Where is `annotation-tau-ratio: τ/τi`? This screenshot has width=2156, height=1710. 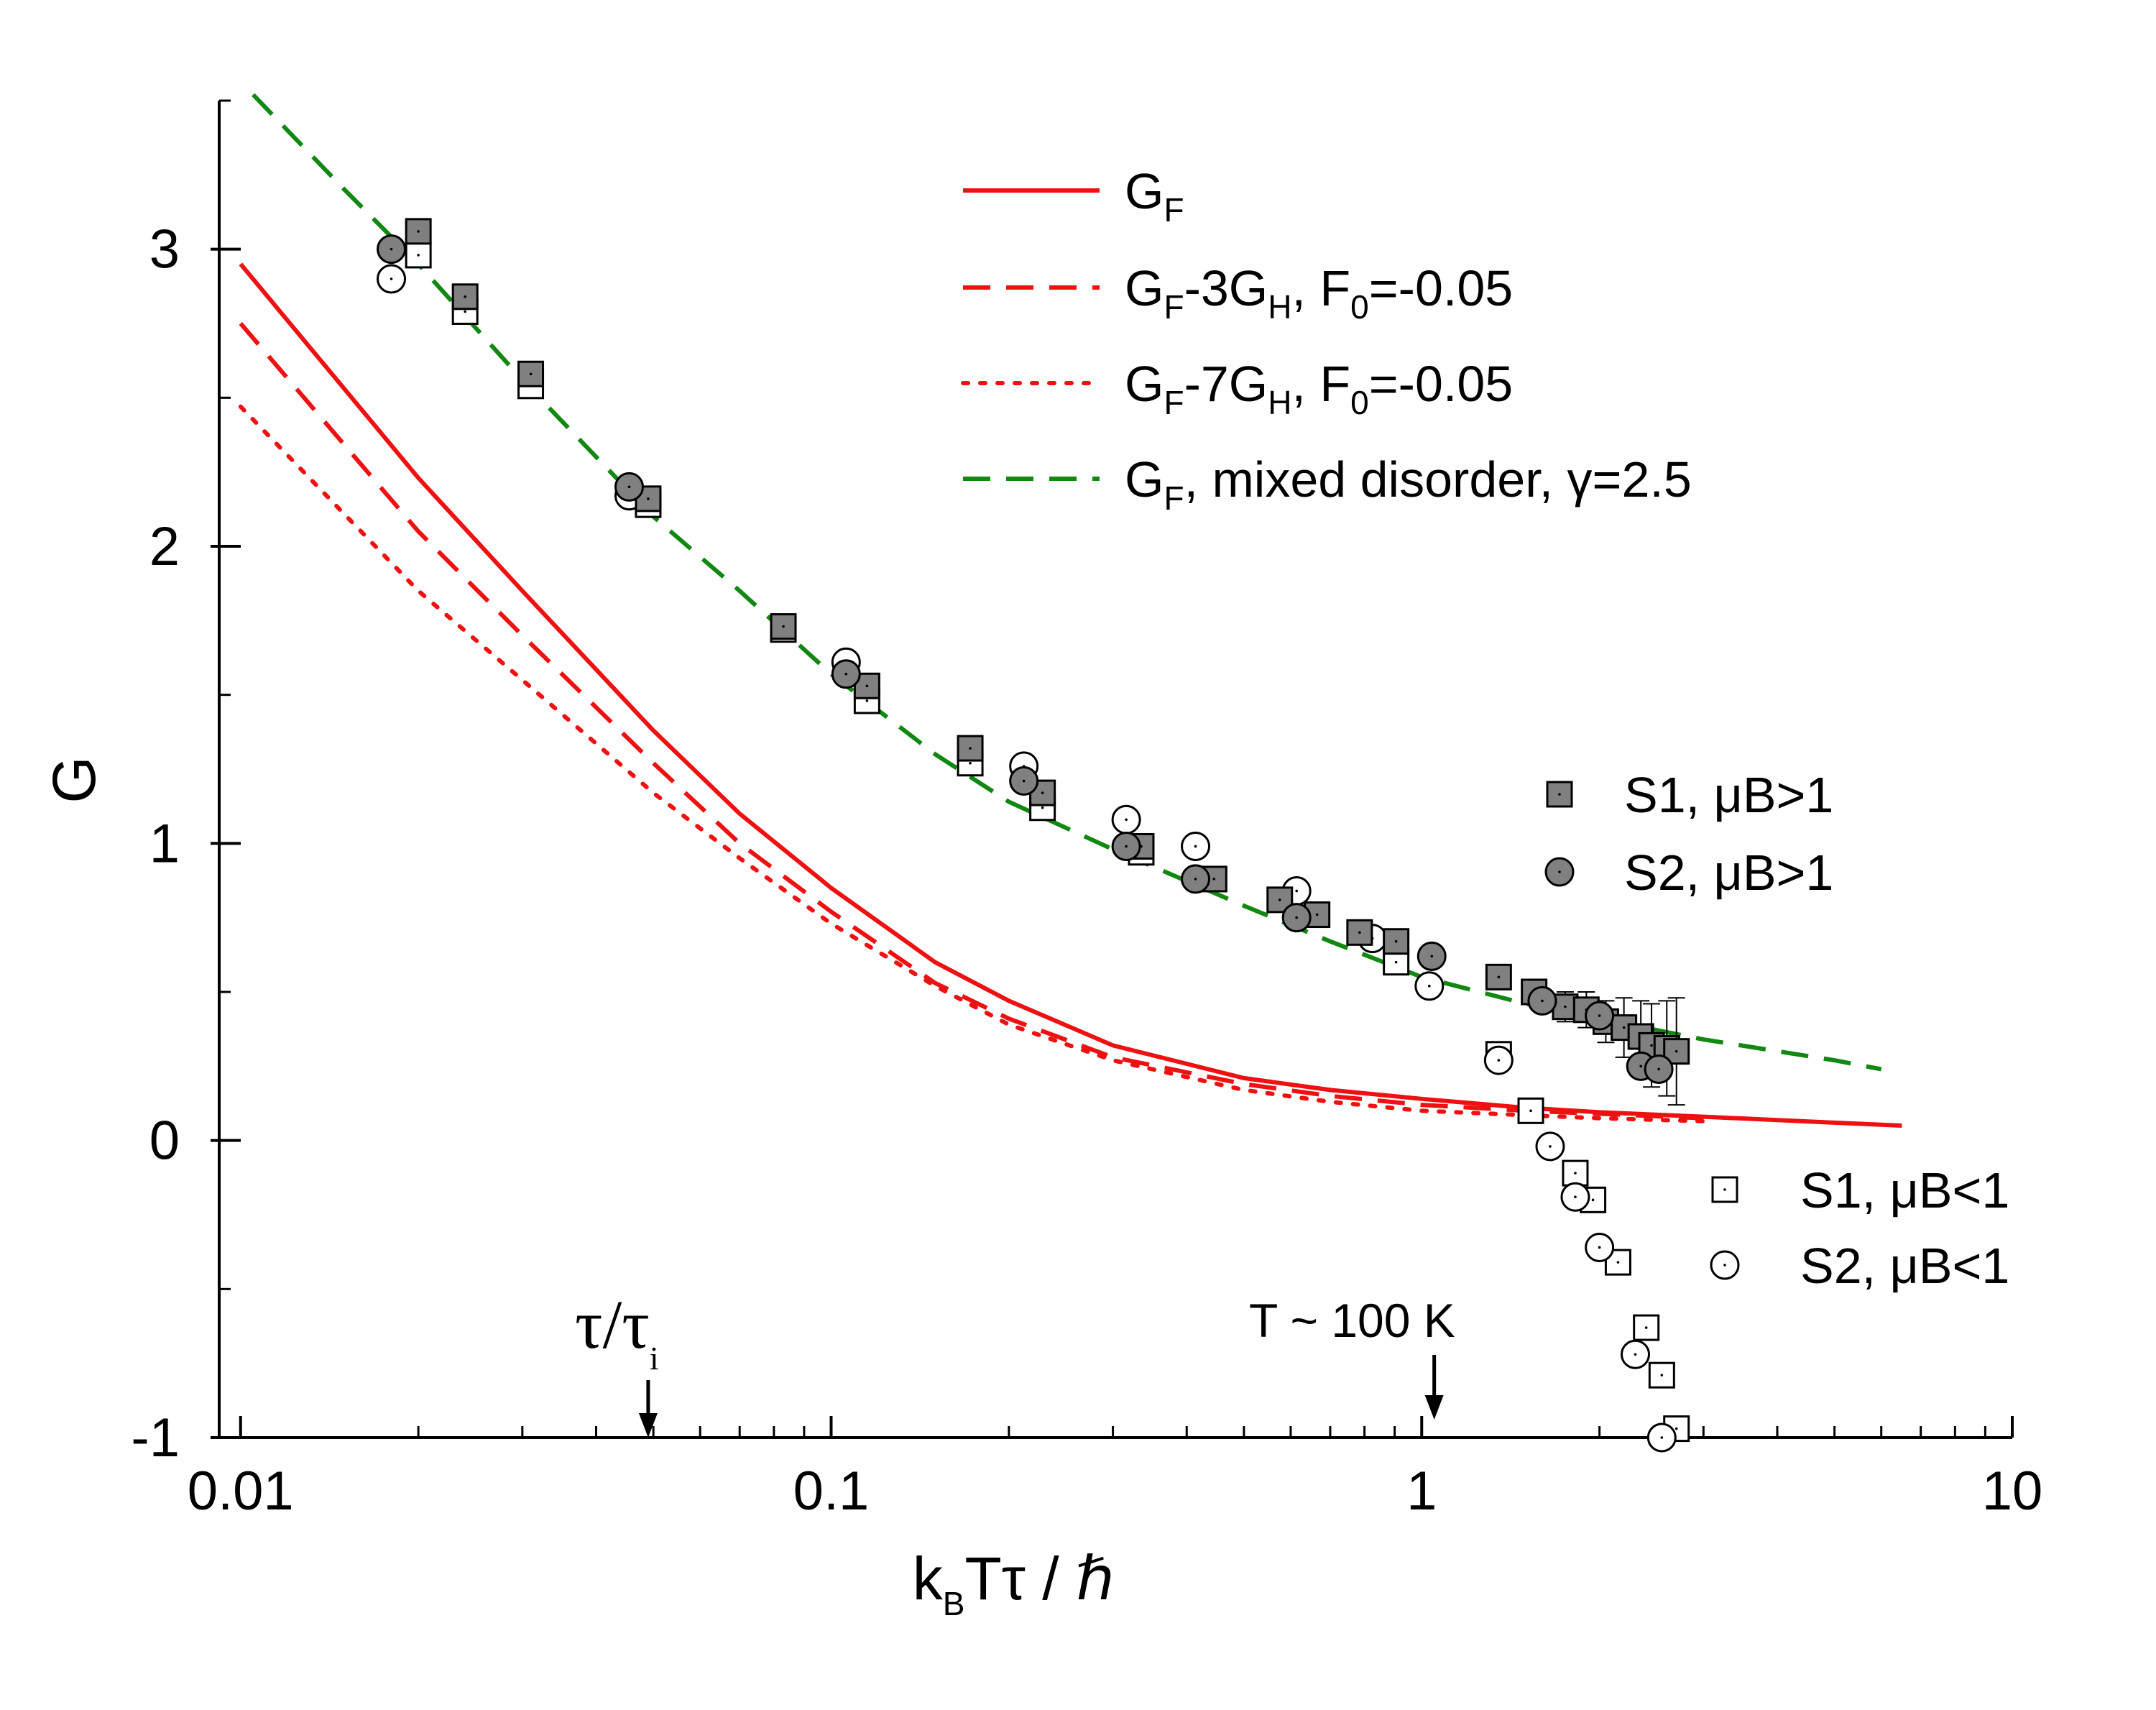 annotation-tau-ratio: τ/τi is located at coordinates (617, 1331).